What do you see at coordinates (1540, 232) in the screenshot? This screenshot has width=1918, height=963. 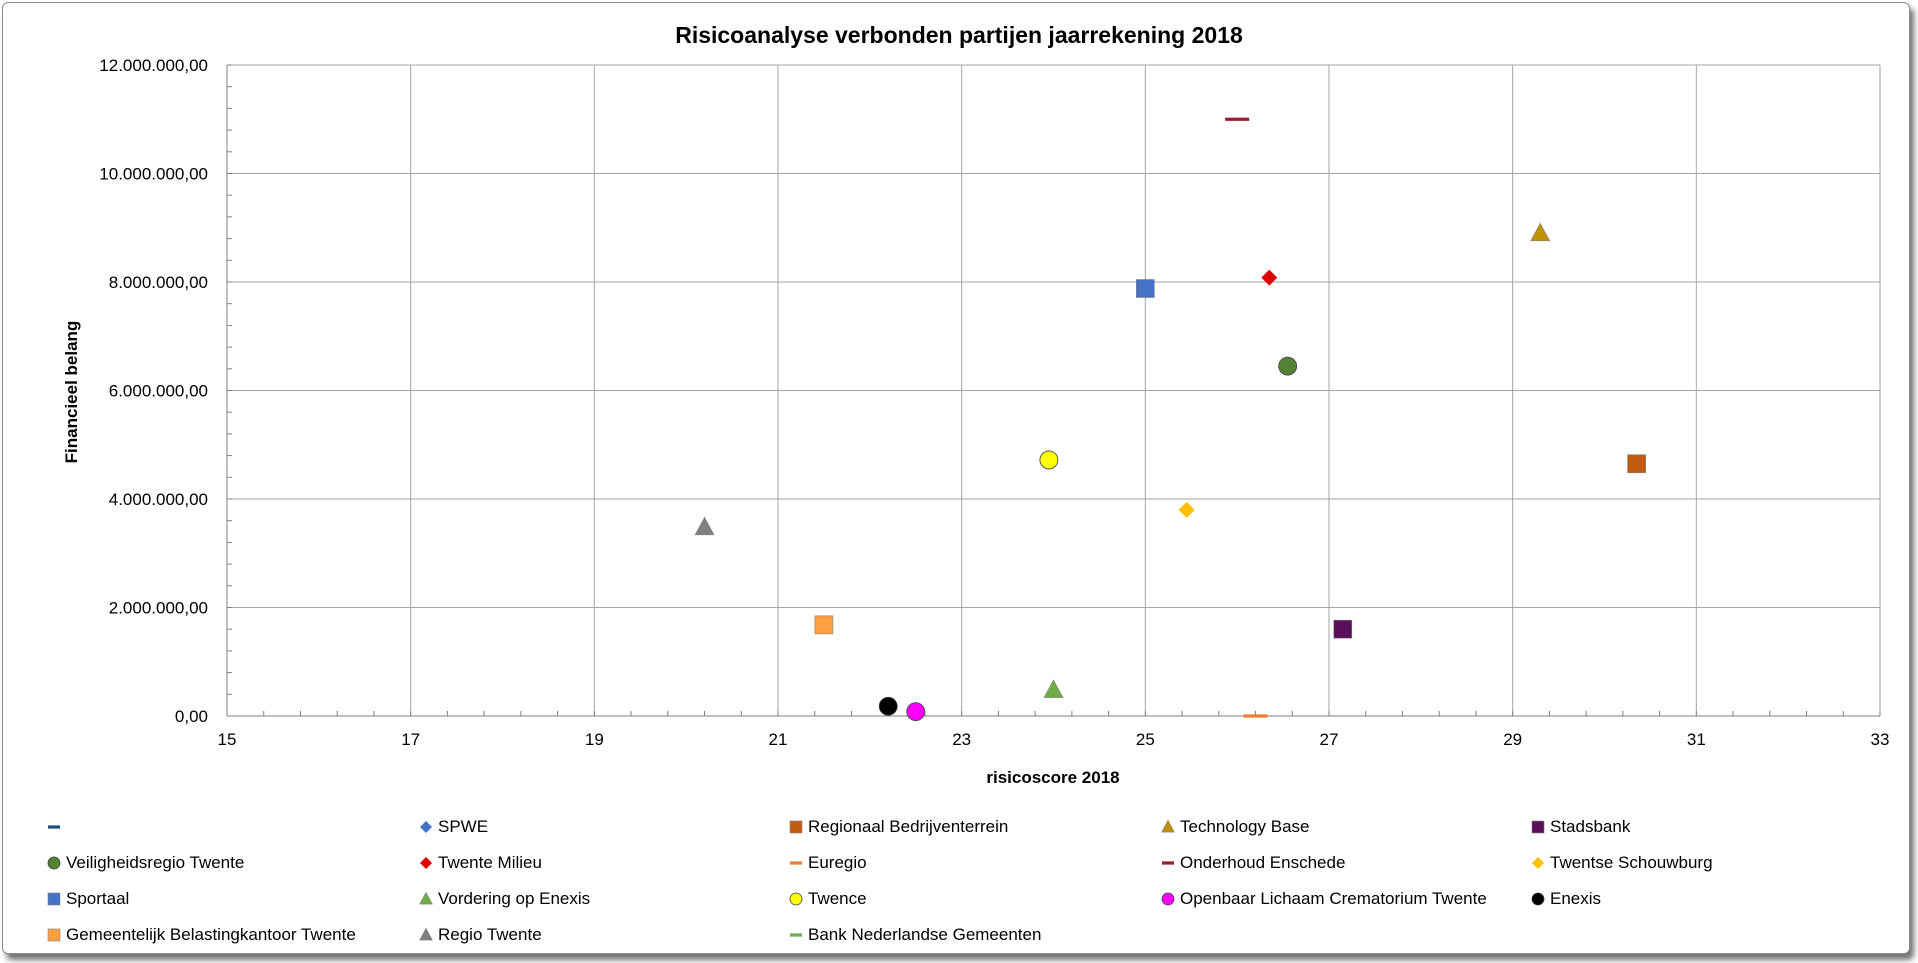 I see `data-point-technology-base` at bounding box center [1540, 232].